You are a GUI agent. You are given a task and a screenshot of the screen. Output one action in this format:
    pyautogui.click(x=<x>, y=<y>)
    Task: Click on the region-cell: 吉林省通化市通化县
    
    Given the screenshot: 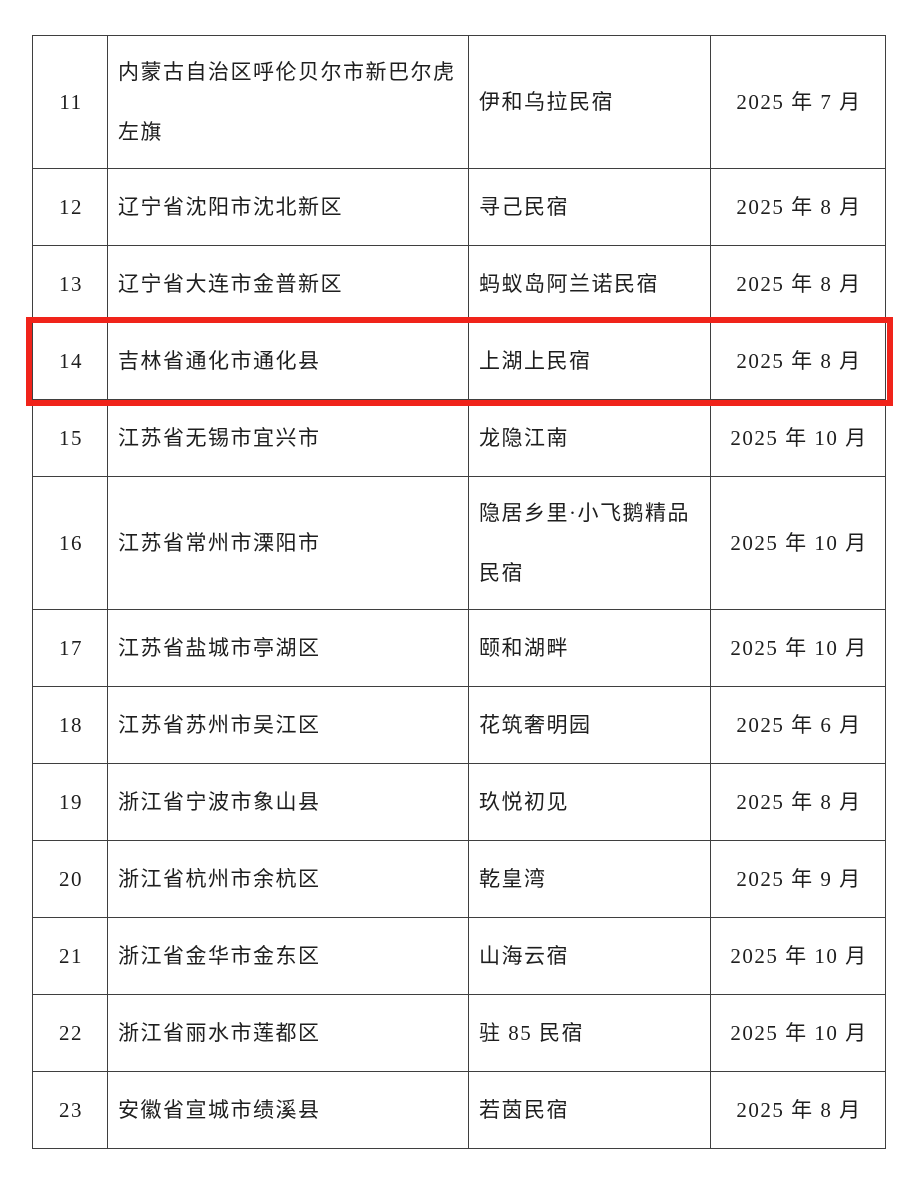 What is the action you would take?
    pyautogui.click(x=288, y=361)
    